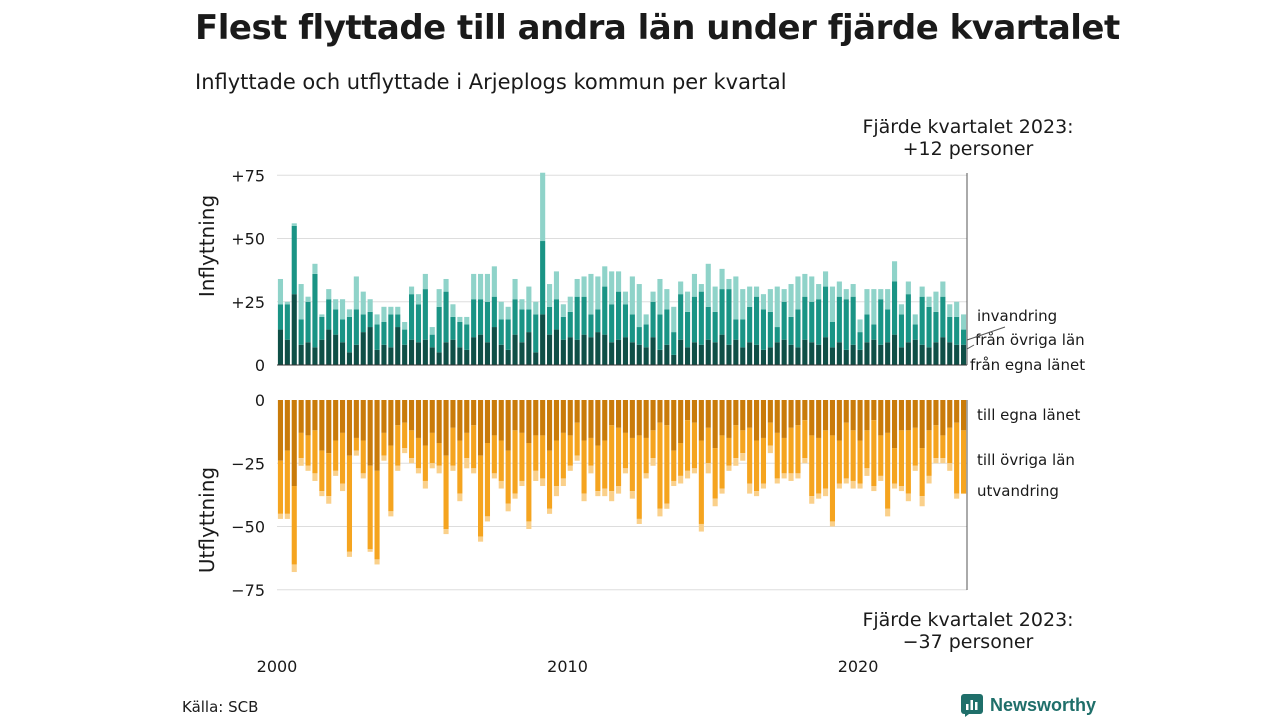  I want to click on outflow-y-tick-label: −75, so click(248, 590).